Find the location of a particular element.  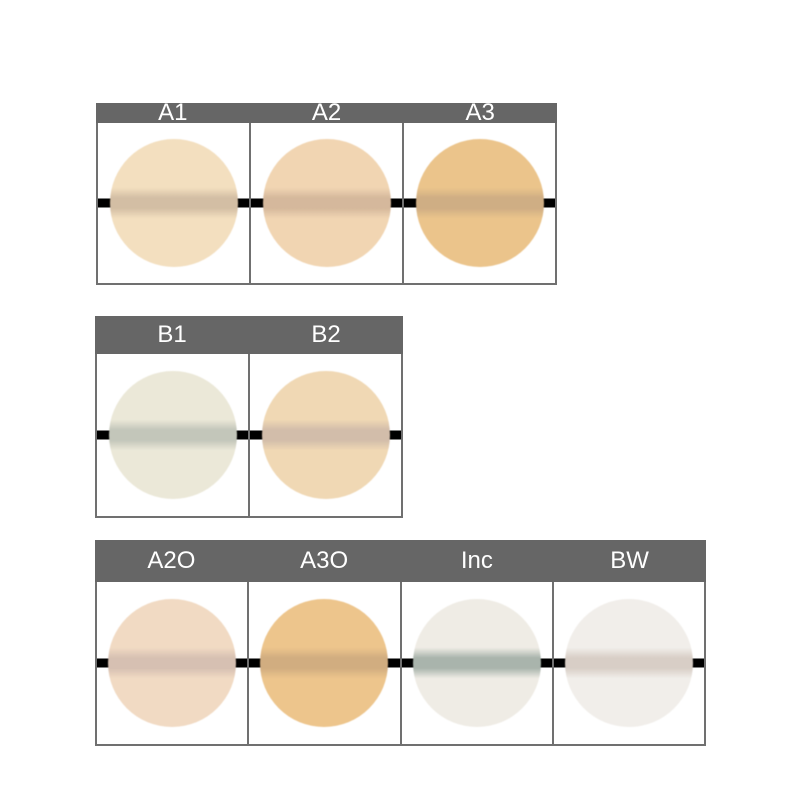

shade-label: B2 is located at coordinates (326, 334).